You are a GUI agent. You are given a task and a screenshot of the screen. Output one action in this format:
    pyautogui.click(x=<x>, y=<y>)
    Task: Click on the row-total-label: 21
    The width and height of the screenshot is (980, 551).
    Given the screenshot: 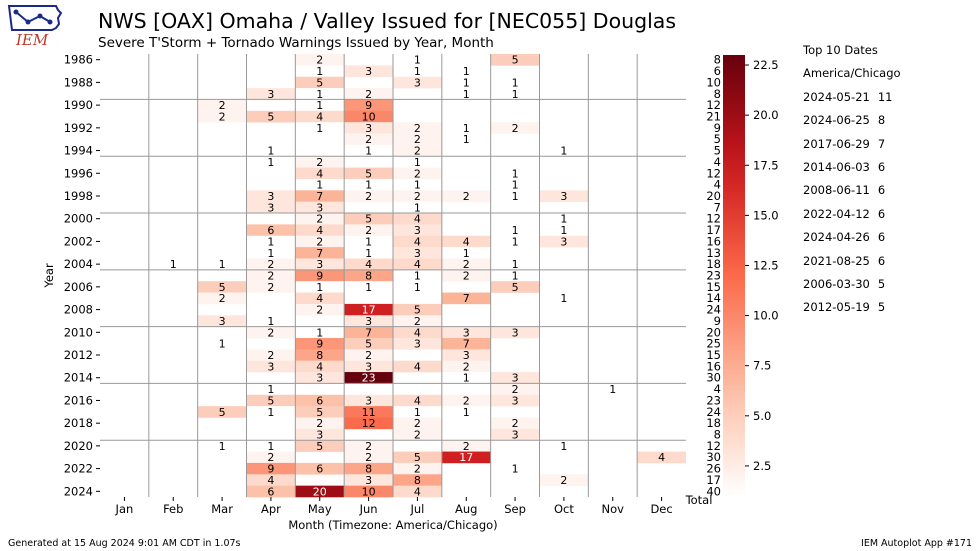 What is the action you would take?
    pyautogui.click(x=713, y=116)
    